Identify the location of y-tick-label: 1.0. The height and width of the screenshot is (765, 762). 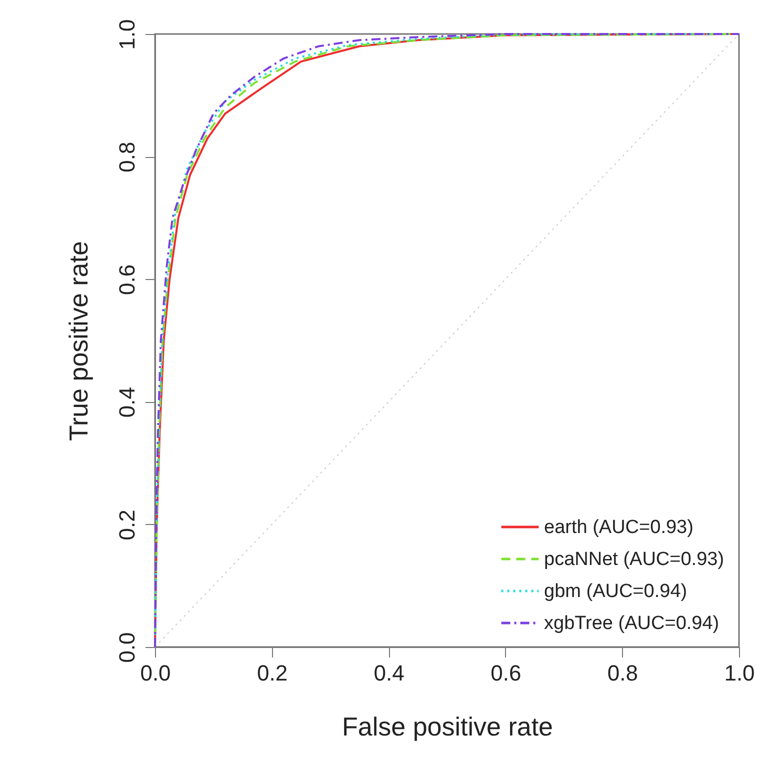
(127, 34).